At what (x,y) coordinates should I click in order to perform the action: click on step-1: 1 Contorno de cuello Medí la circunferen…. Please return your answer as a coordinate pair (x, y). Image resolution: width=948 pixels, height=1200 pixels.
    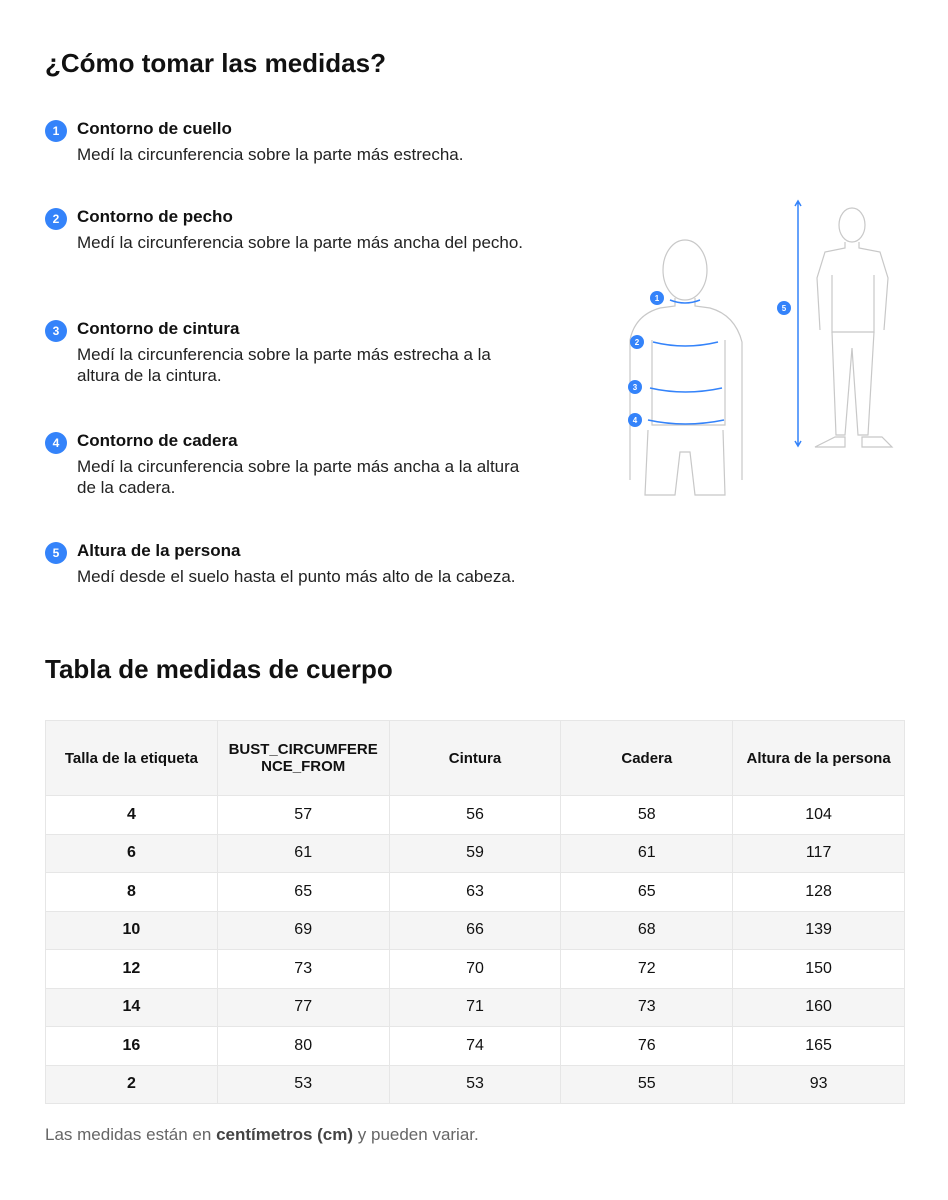
    Looking at the image, I should click on (290, 141).